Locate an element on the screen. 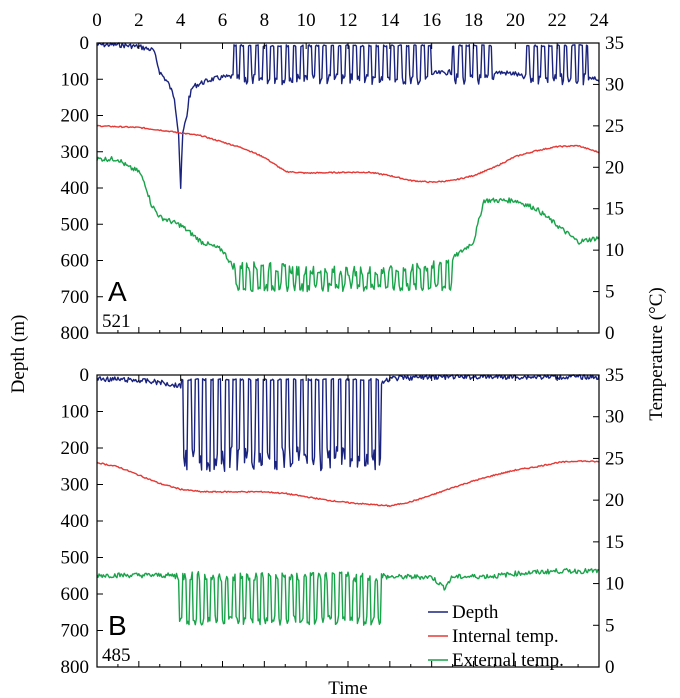  y-axis-left-title: Depth (m) is located at coordinates (18, 354).